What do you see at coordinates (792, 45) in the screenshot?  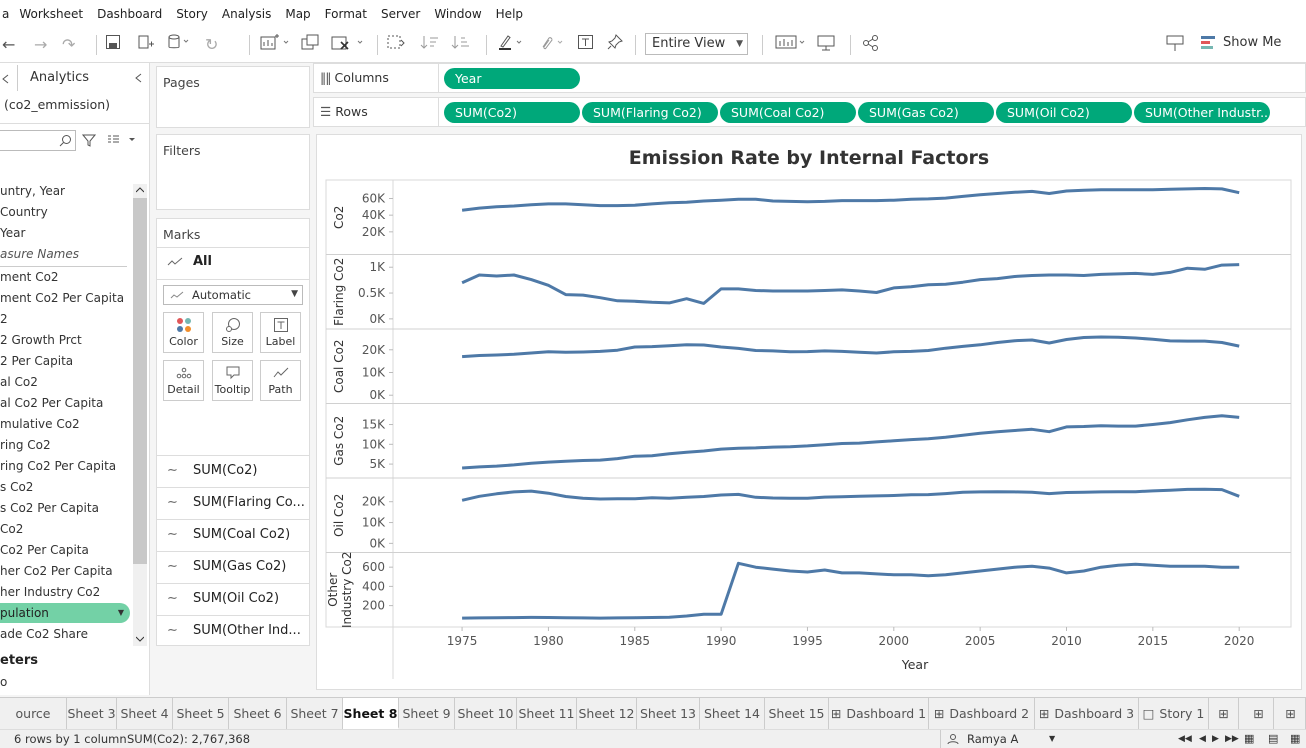 I see `show-cards-icon` at bounding box center [792, 45].